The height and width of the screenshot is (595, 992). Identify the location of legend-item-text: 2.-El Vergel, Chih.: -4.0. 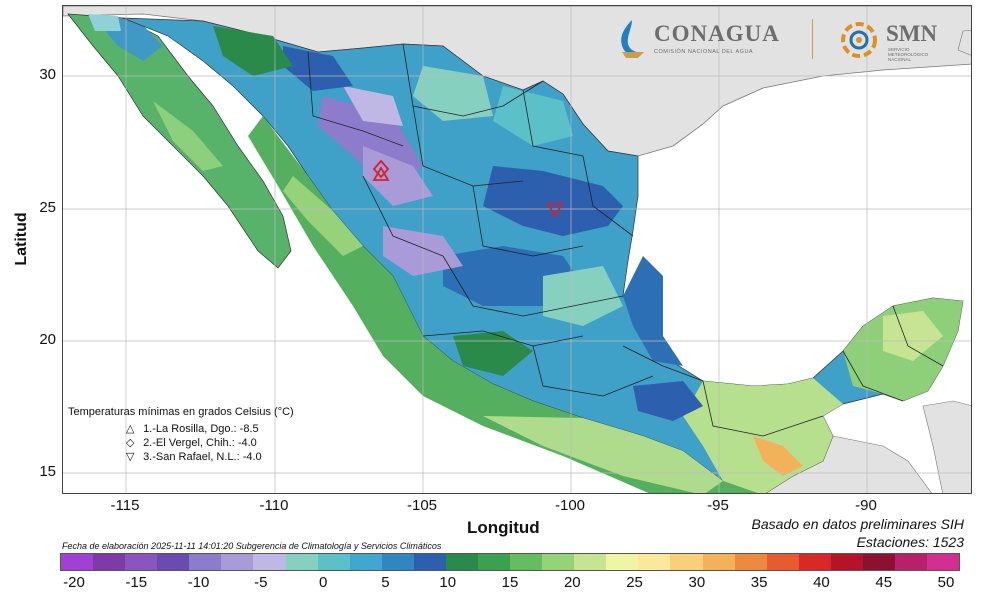
(200, 443).